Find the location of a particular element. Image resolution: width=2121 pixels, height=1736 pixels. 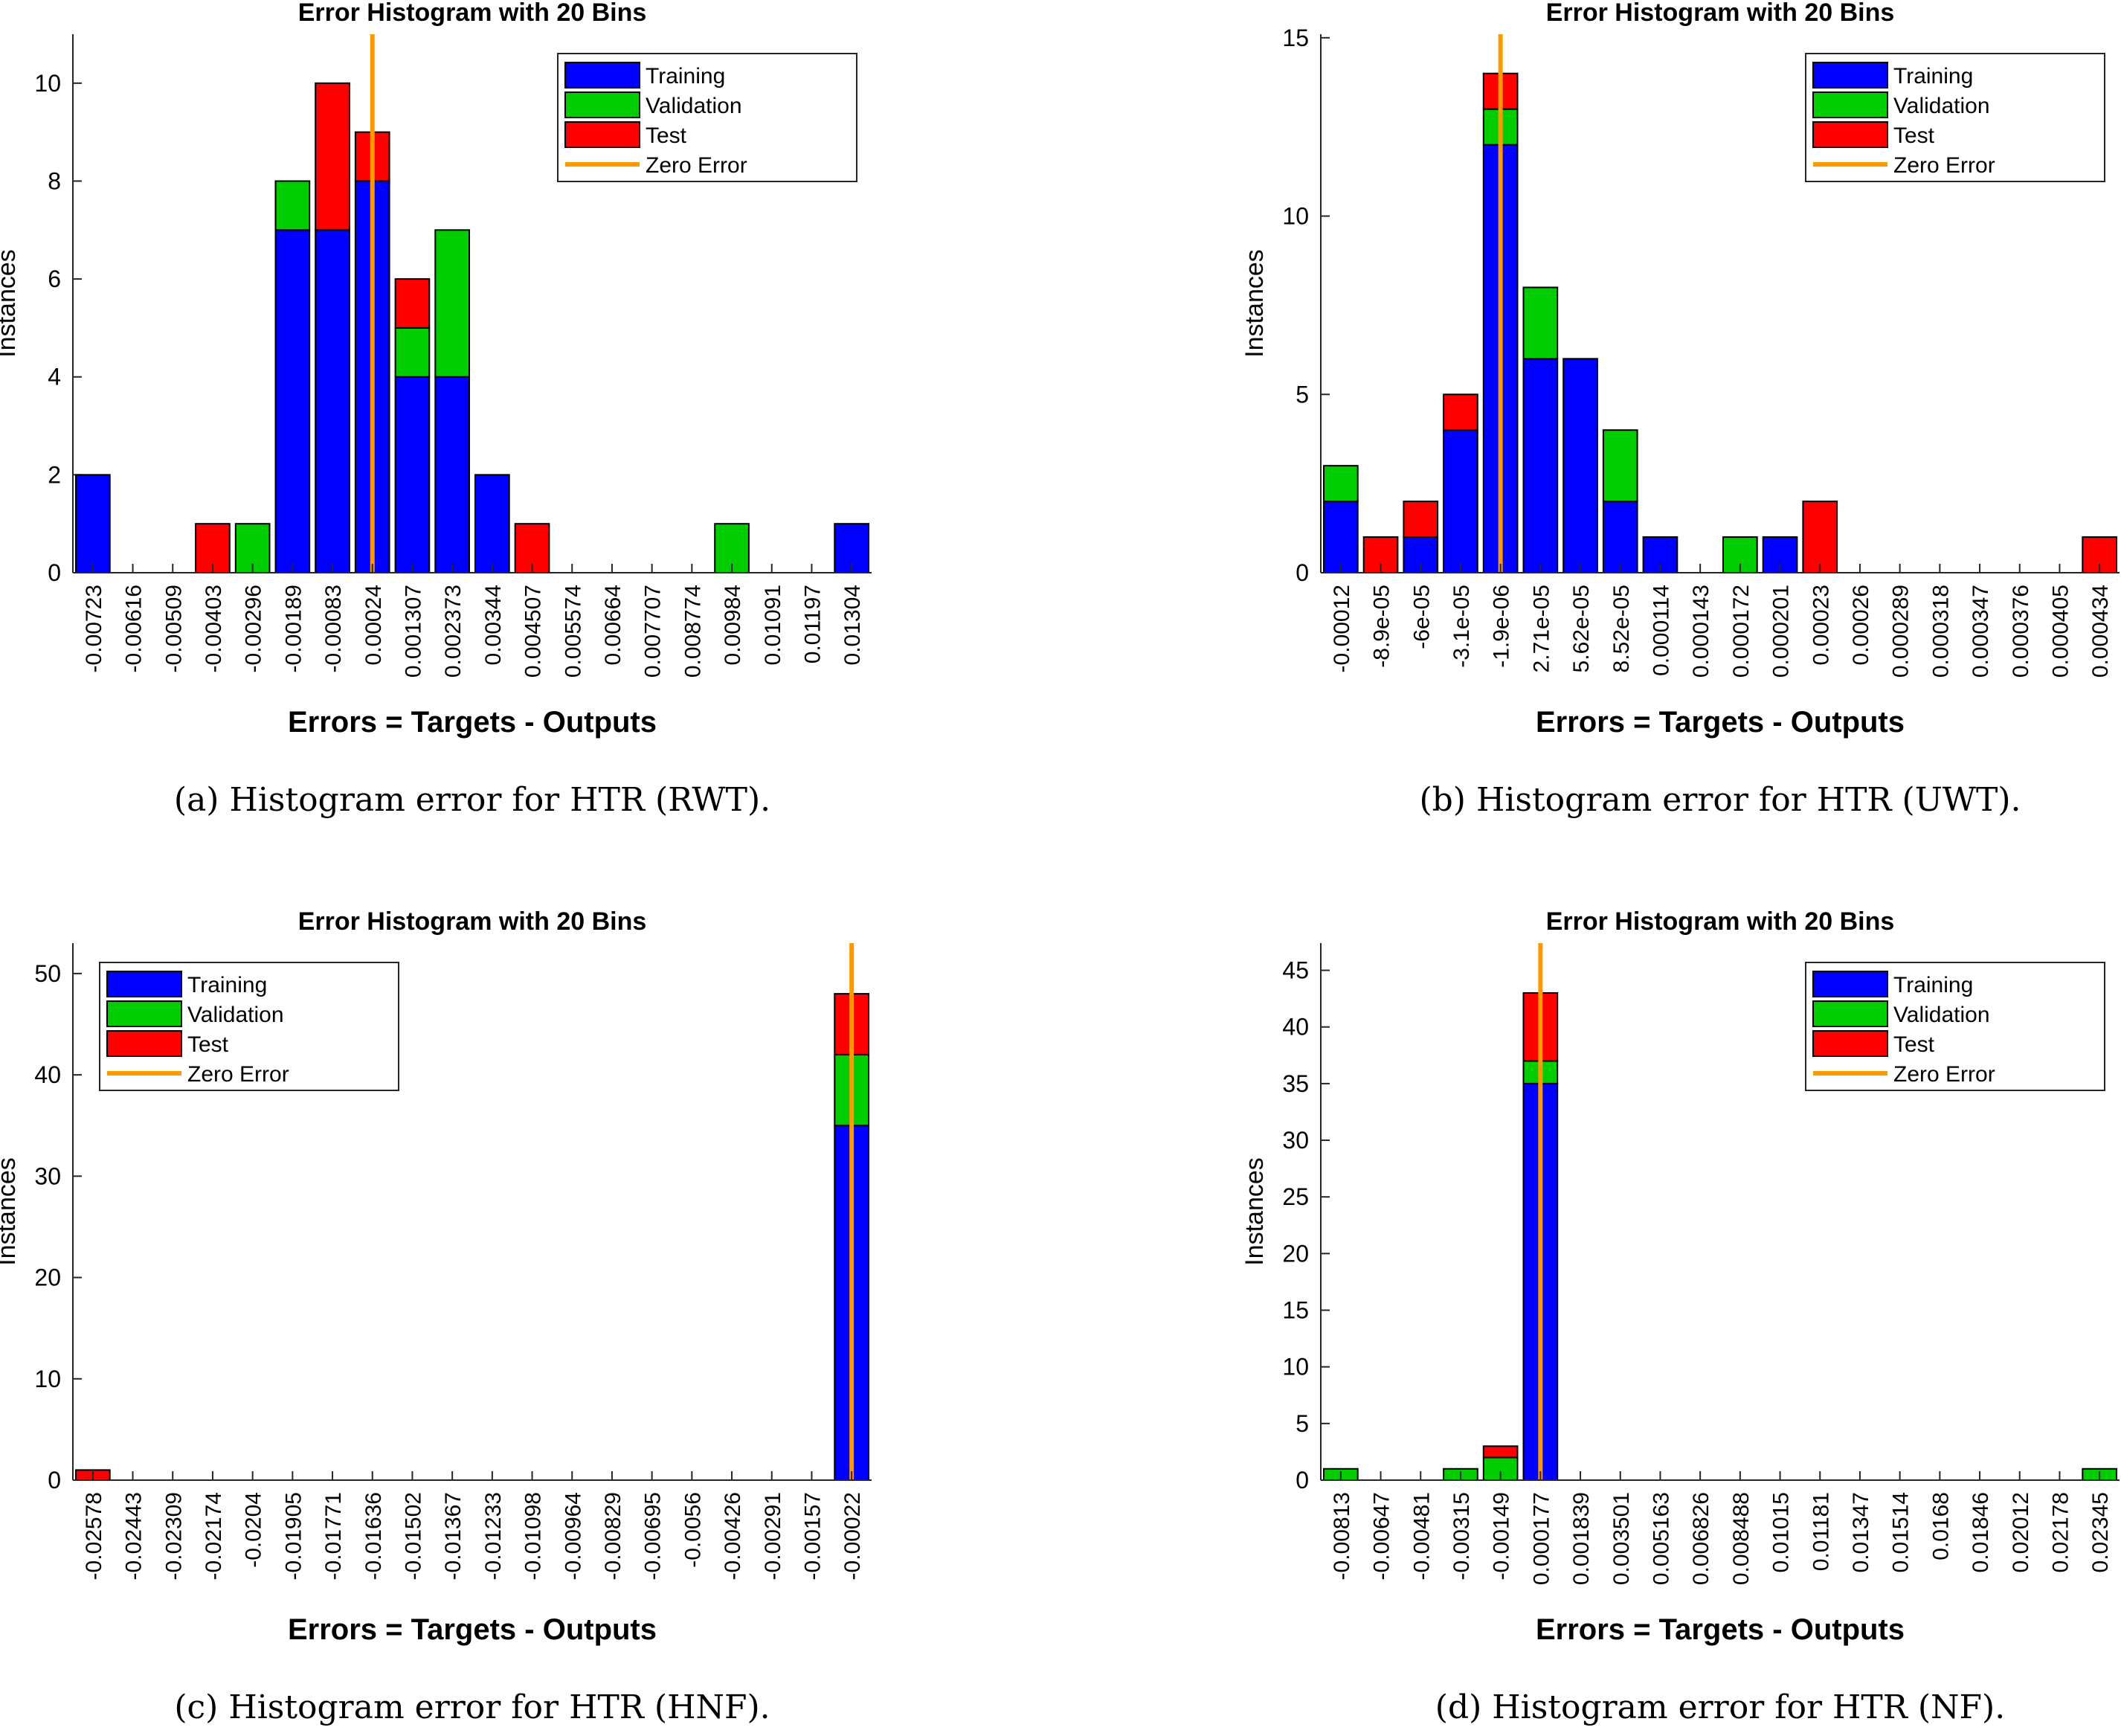

x-tick-label: -0.02578 is located at coordinates (94, 1536).